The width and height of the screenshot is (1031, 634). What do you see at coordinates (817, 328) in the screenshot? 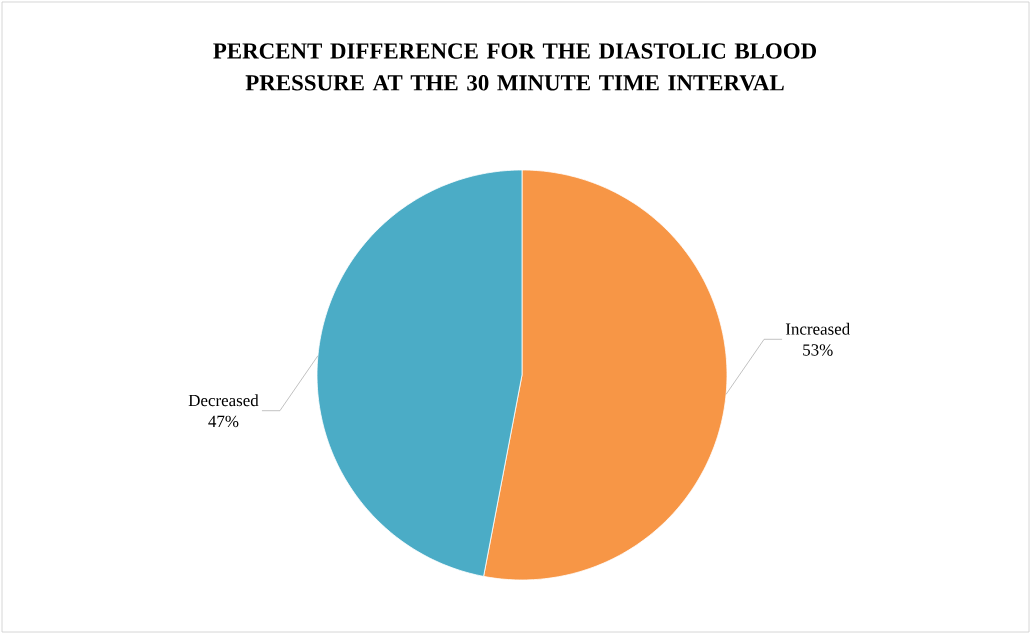
I see `slice-label: Increased` at bounding box center [817, 328].